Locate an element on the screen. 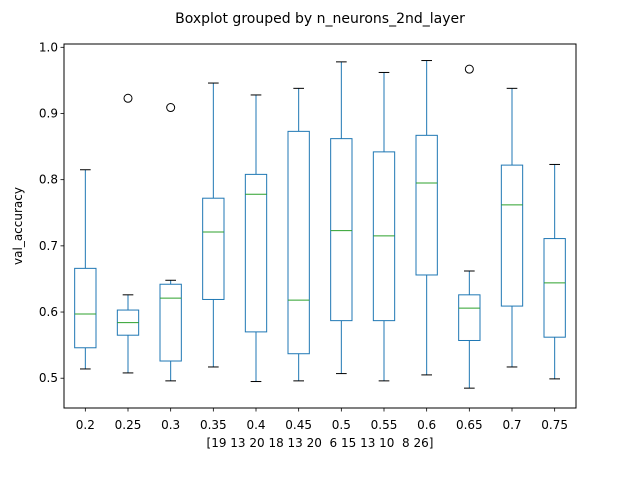 The height and width of the screenshot is (480, 640). y-tick-label: 0.8 is located at coordinates (48, 180).